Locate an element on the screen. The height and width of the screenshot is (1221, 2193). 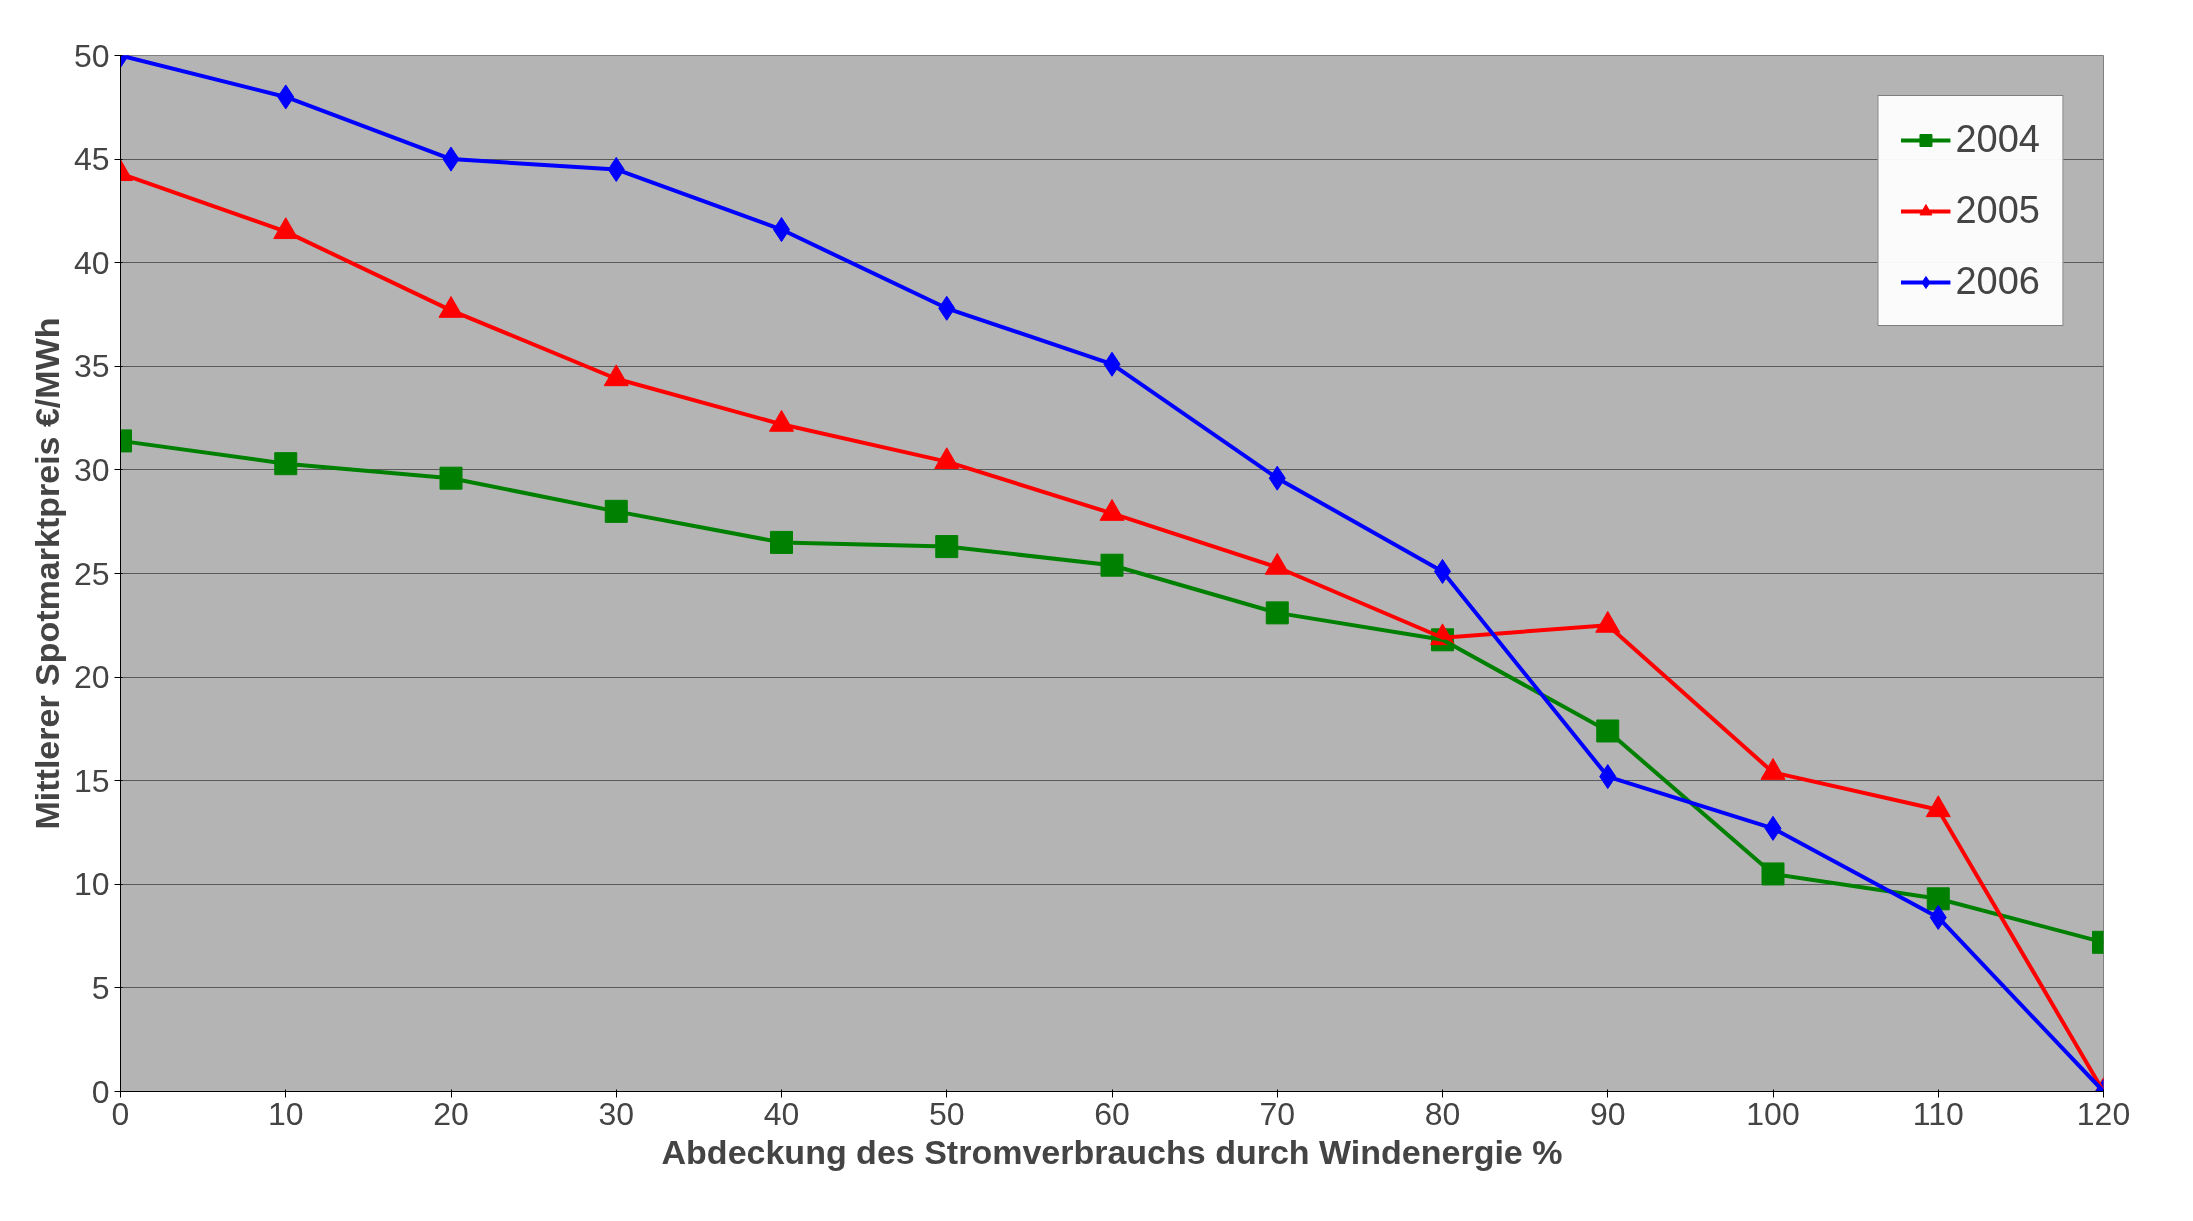
x-tick-label: 100 is located at coordinates (1773, 1113).